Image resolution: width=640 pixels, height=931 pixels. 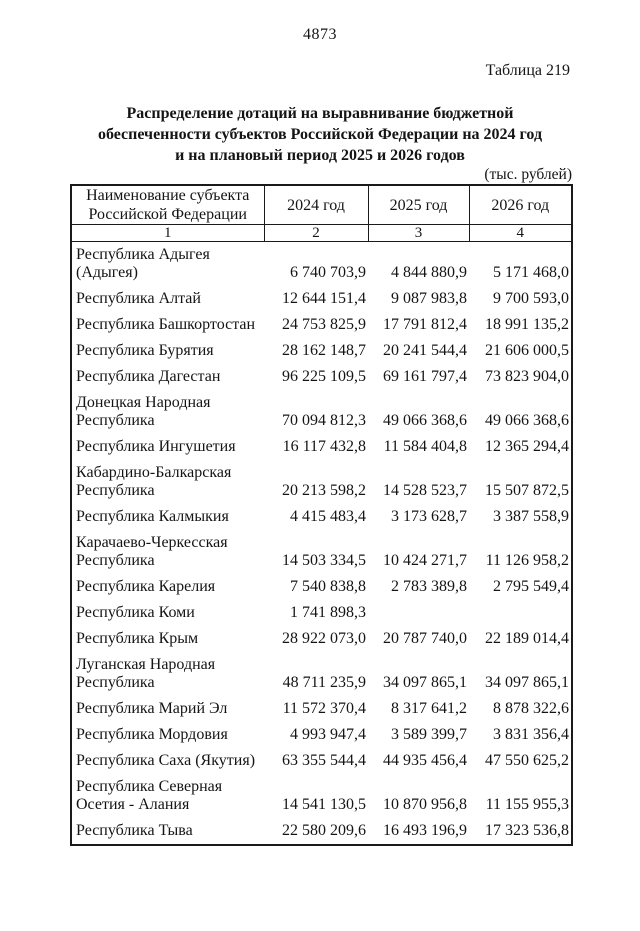 I want to click on value-2025-cell: 3 589 399,7, so click(x=429, y=734).